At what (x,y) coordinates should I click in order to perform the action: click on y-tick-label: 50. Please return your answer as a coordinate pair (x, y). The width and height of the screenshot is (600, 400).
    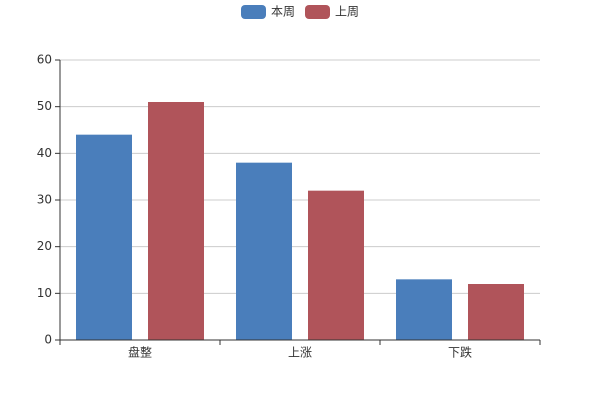
    Looking at the image, I should click on (44, 106).